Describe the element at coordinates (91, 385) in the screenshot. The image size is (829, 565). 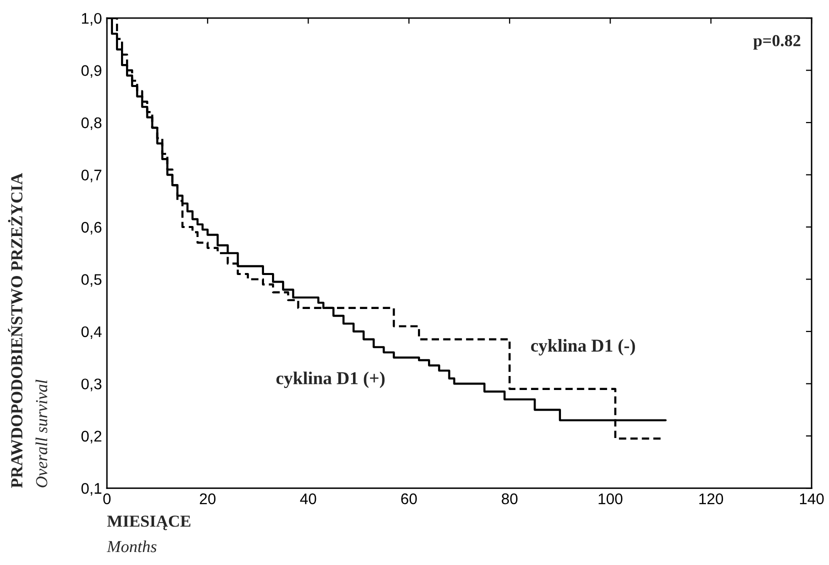
I see `y-tick-label: 0,3` at that location.